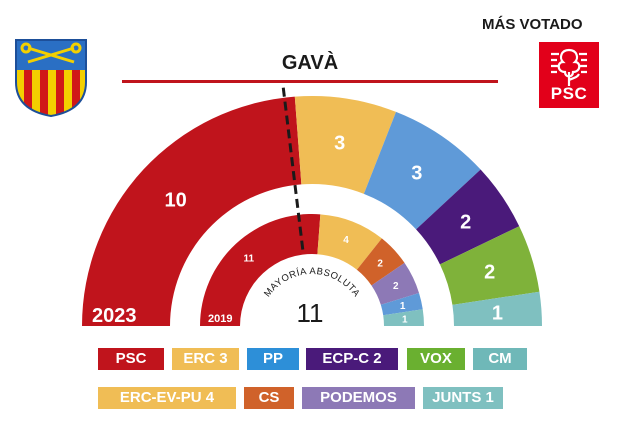 This screenshot has width=620, height=422. I want to click on gava-coat-of-arms-icon, so click(51, 78).